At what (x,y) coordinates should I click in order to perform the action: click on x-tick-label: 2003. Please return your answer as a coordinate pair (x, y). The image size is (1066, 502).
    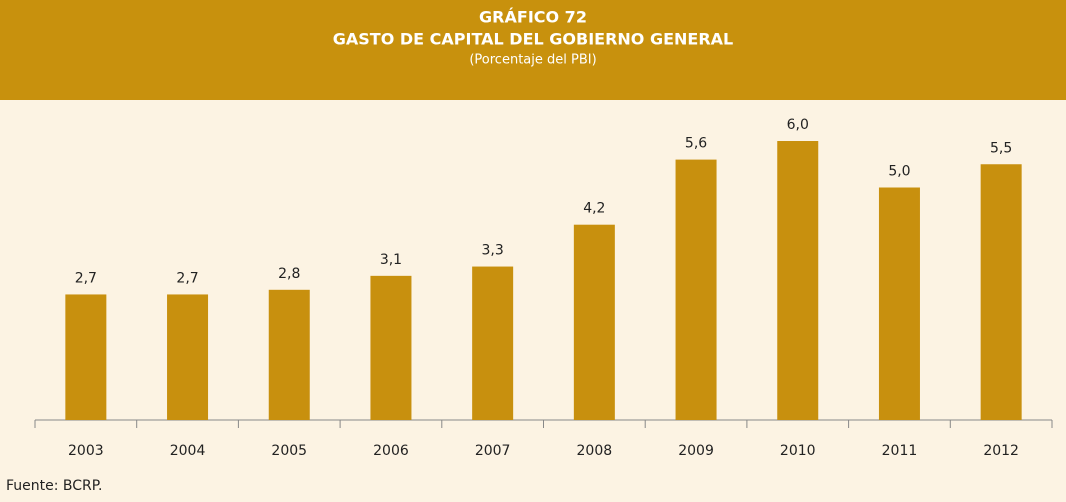
    Looking at the image, I should click on (86, 451).